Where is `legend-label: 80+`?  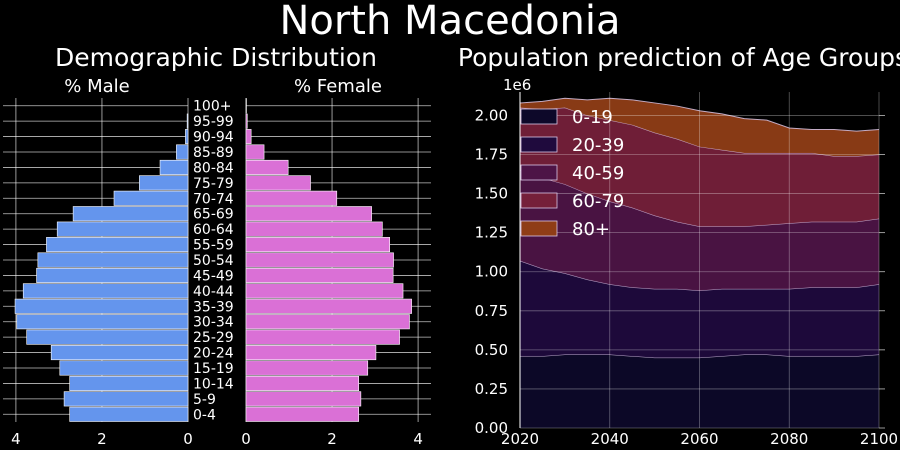
legend-label: 80+ is located at coordinates (591, 229).